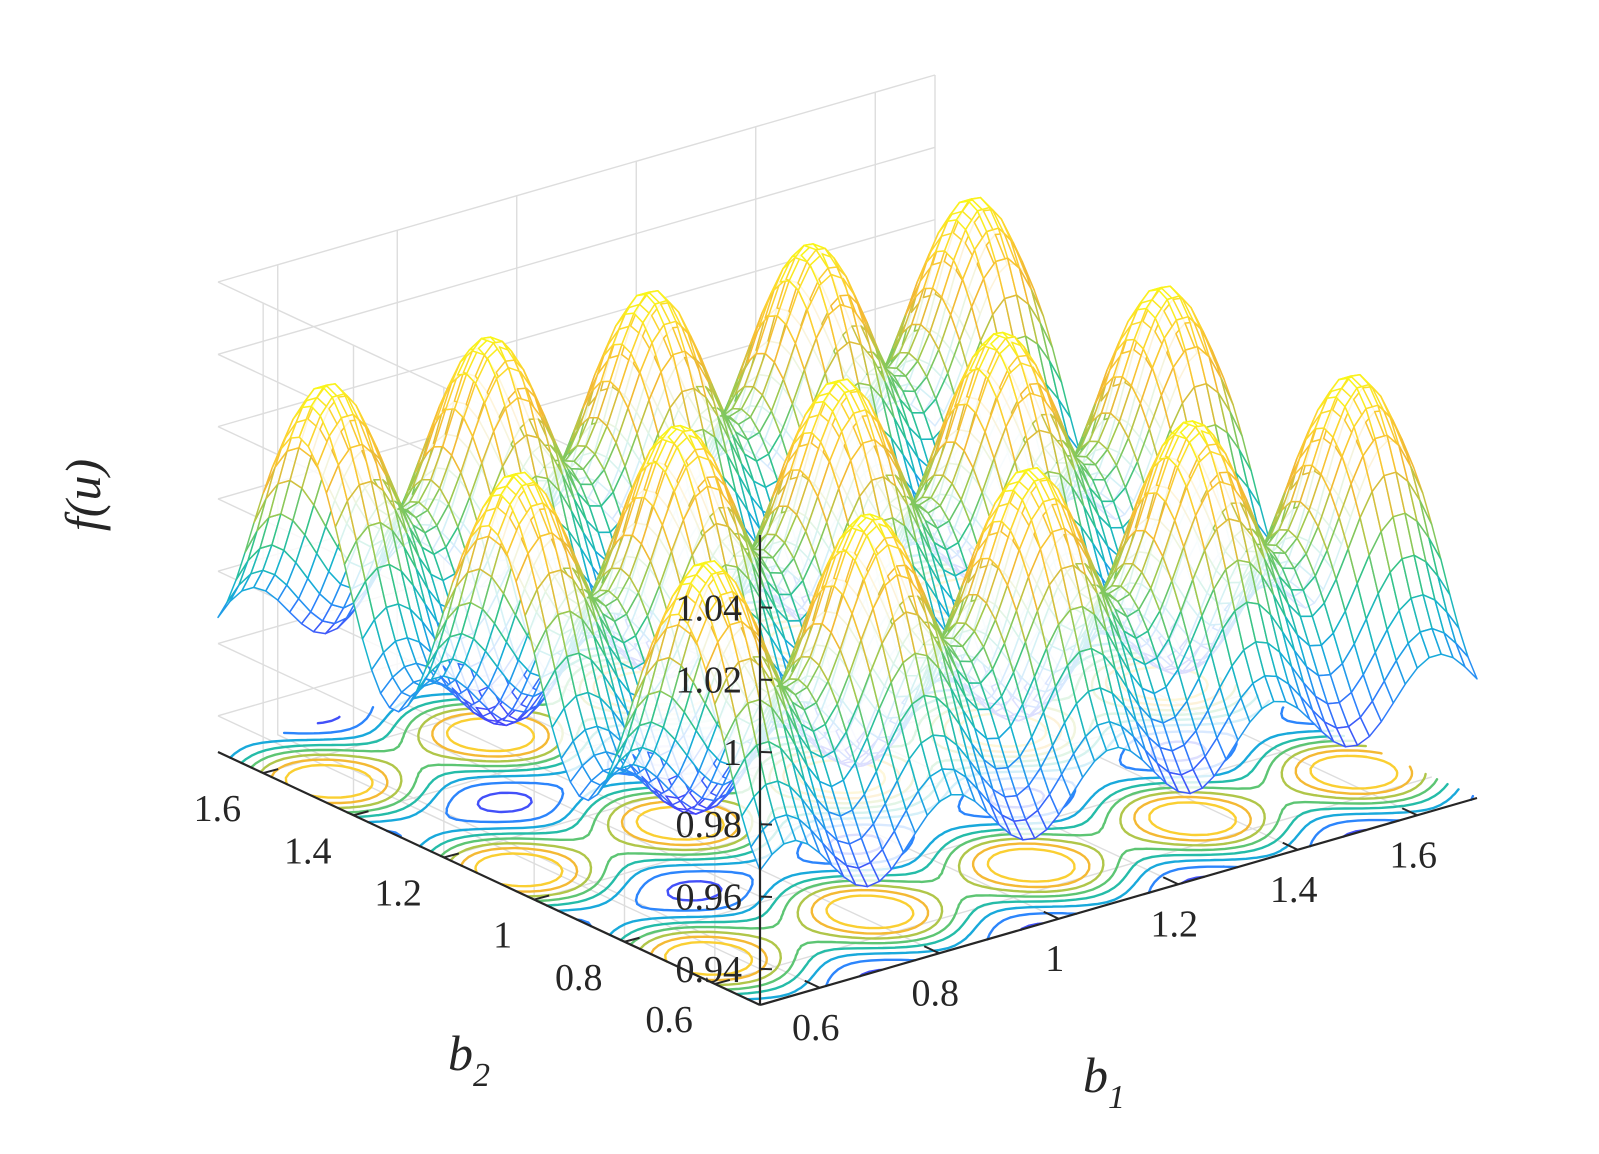  Describe the element at coordinates (502, 936) in the screenshot. I see `y-tick-label: 1` at that location.